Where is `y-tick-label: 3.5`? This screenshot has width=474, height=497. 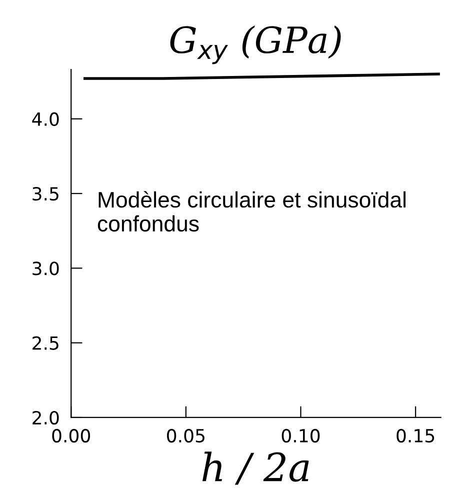 y-tick-label: 3.5 is located at coordinates (45, 193).